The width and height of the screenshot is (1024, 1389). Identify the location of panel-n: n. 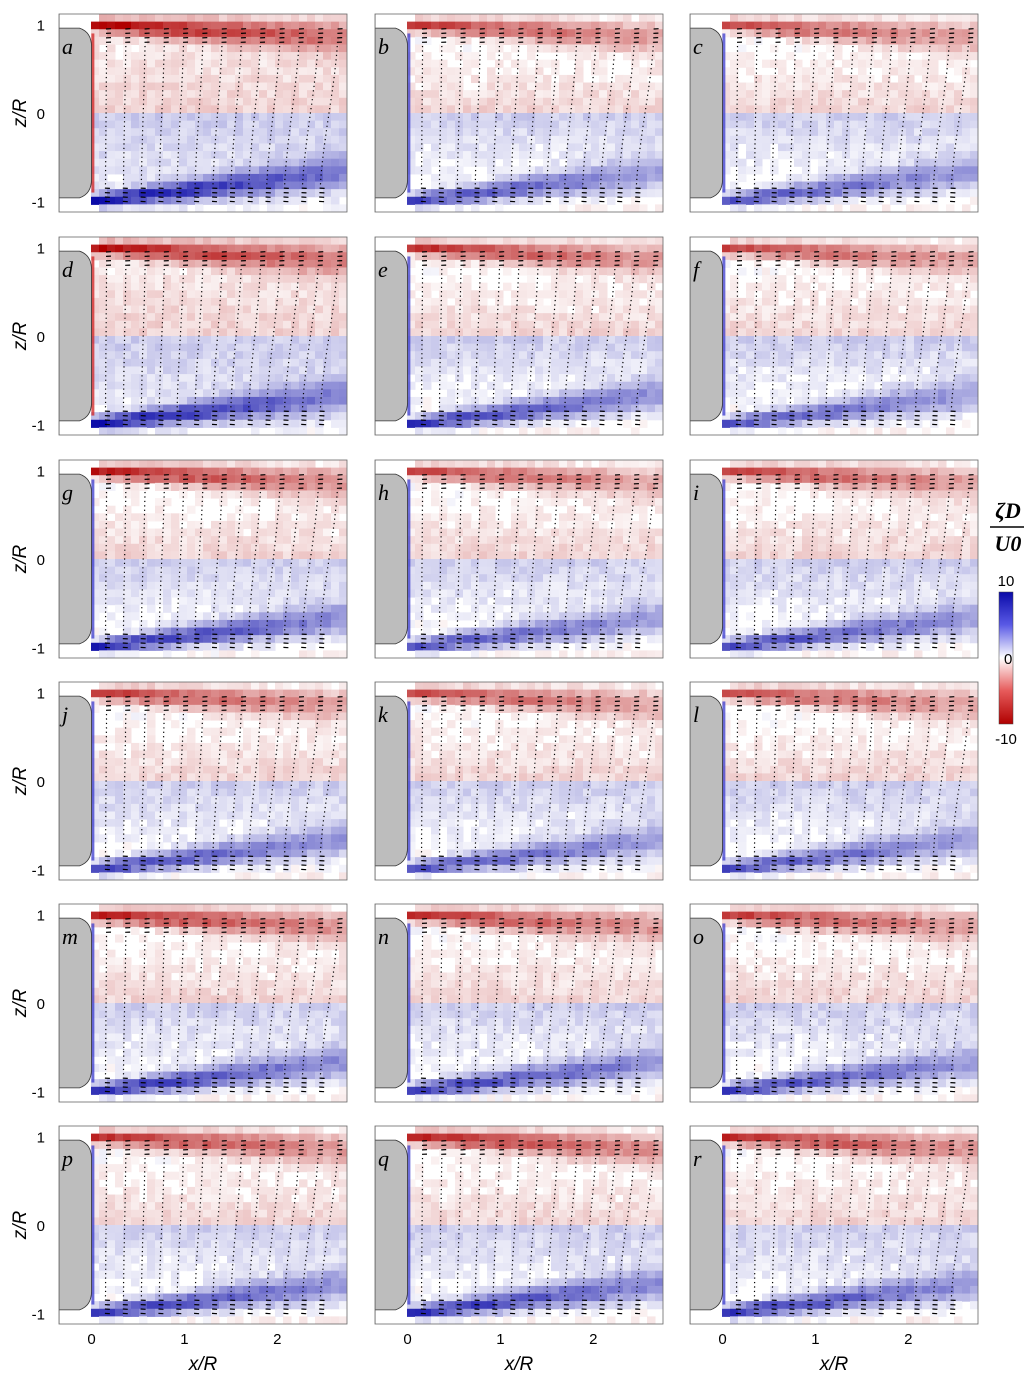
(519, 1003).